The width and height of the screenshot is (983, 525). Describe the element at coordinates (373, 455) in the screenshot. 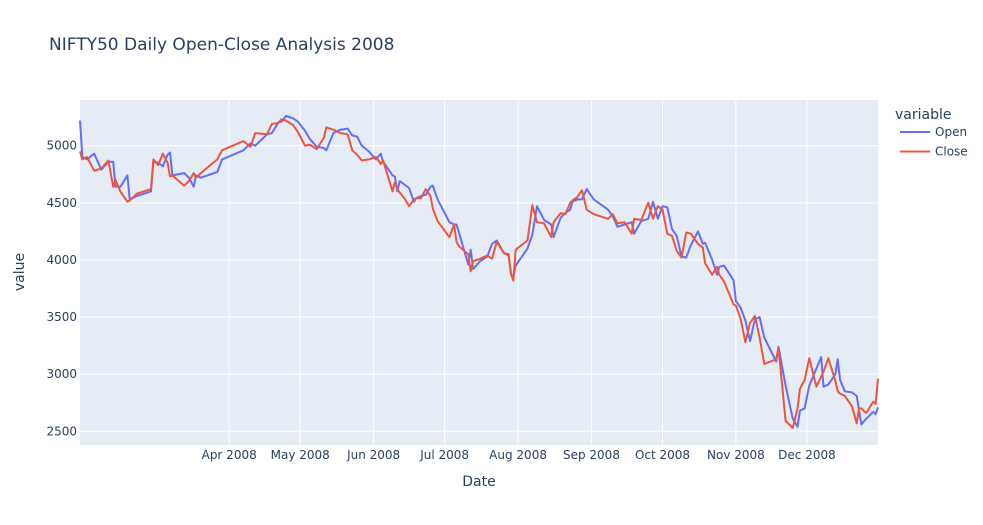

I see `x-tick-label: Jun 2008` at that location.